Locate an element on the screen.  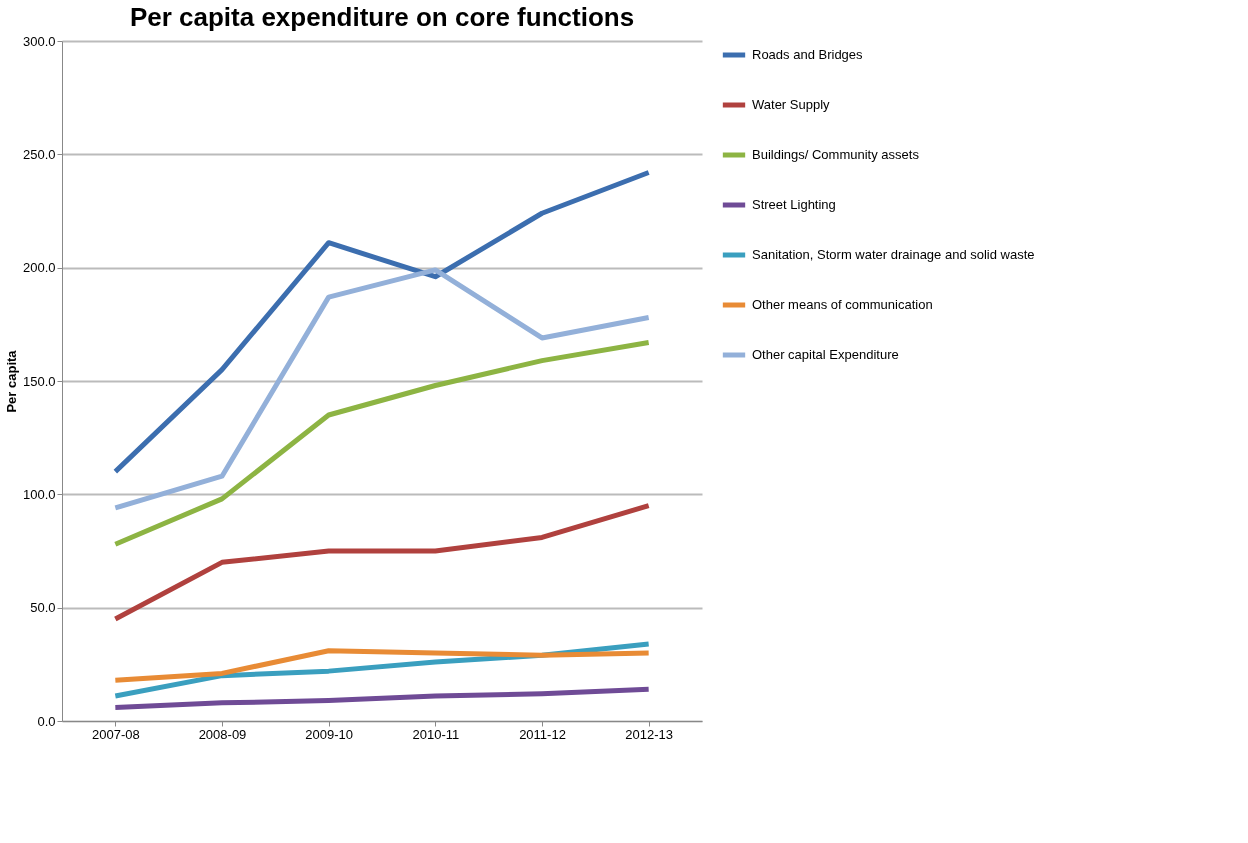
x-tick-label: 2007-08 is located at coordinates (115, 734).